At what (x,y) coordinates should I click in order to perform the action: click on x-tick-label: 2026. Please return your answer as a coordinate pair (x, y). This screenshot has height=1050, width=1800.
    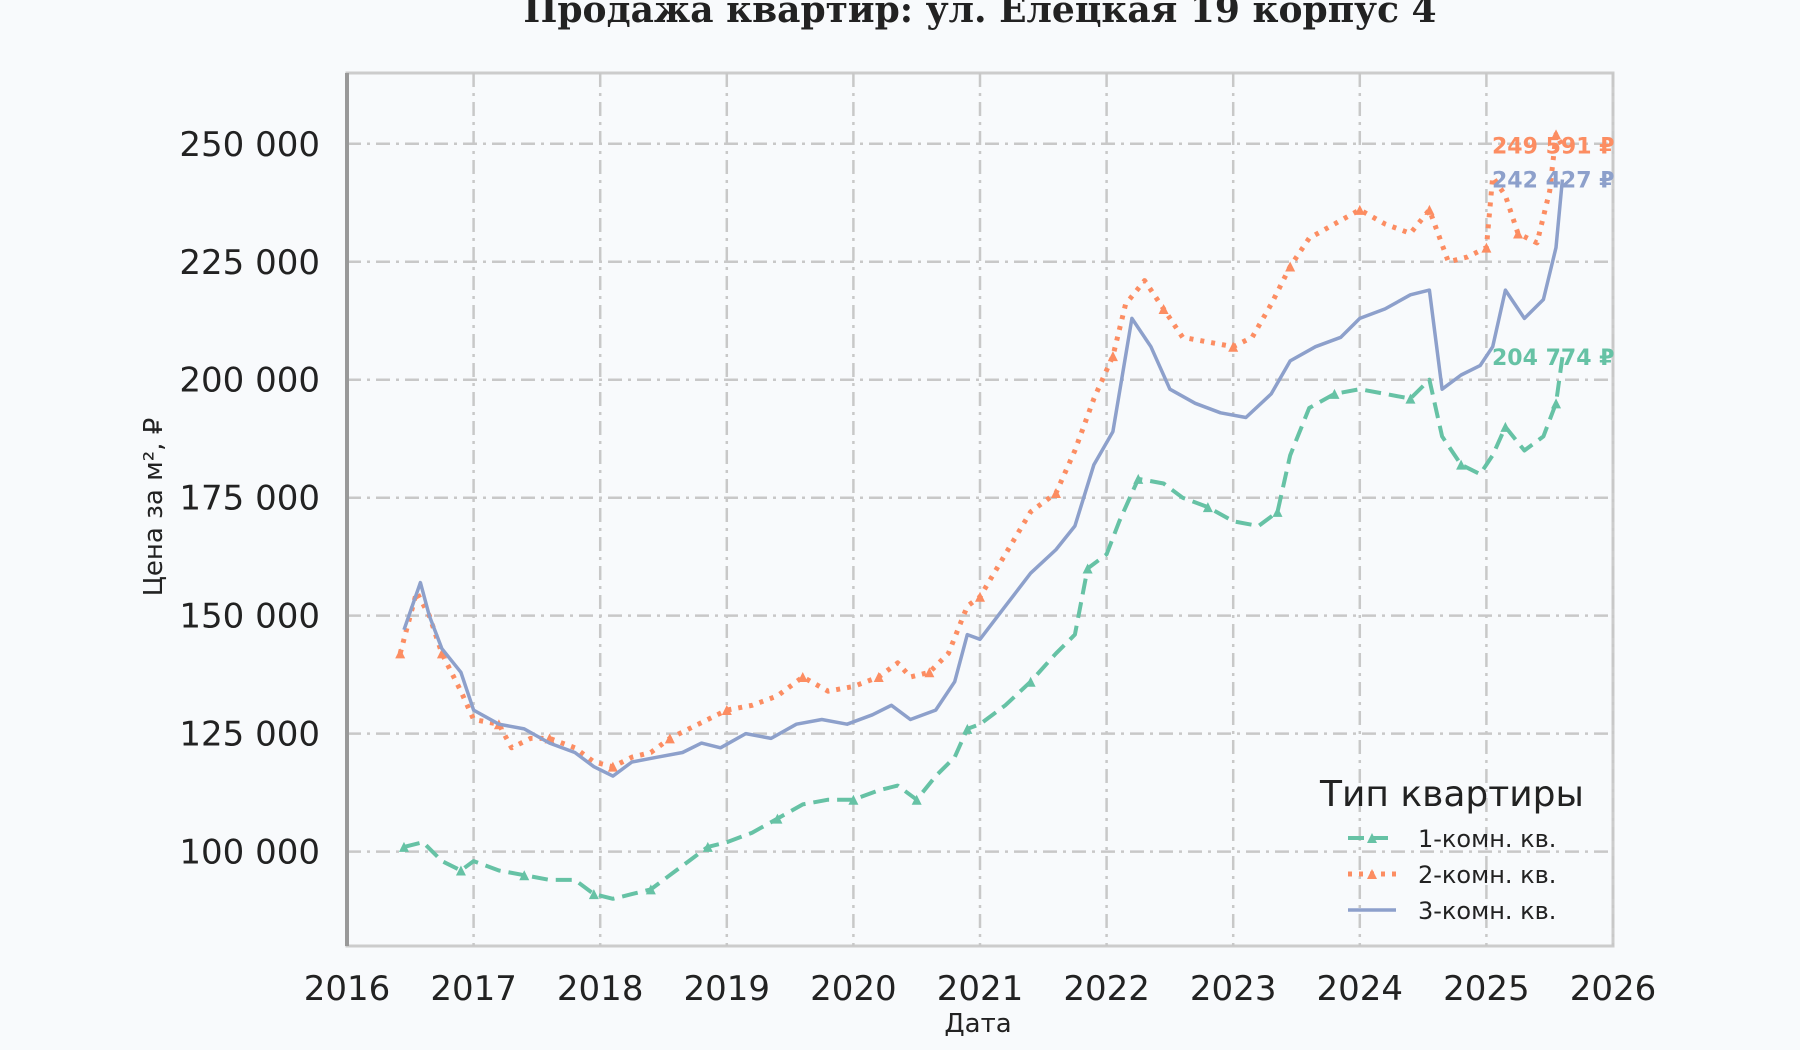
    Looking at the image, I should click on (1613, 989).